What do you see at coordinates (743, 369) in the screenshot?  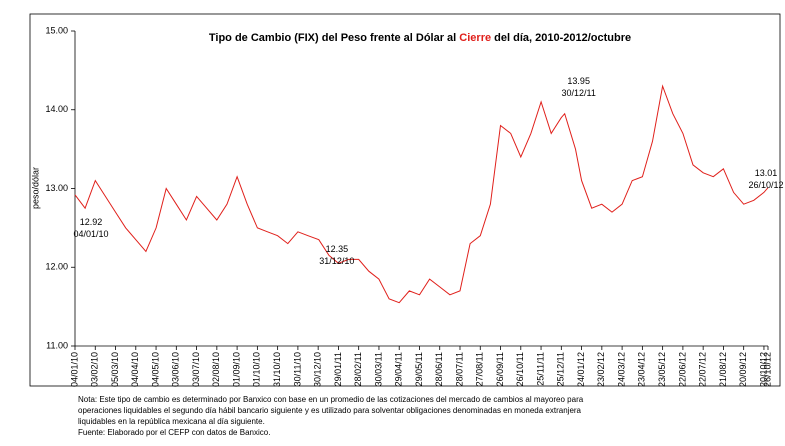 I see `x-tick-label: 20/09/12` at bounding box center [743, 369].